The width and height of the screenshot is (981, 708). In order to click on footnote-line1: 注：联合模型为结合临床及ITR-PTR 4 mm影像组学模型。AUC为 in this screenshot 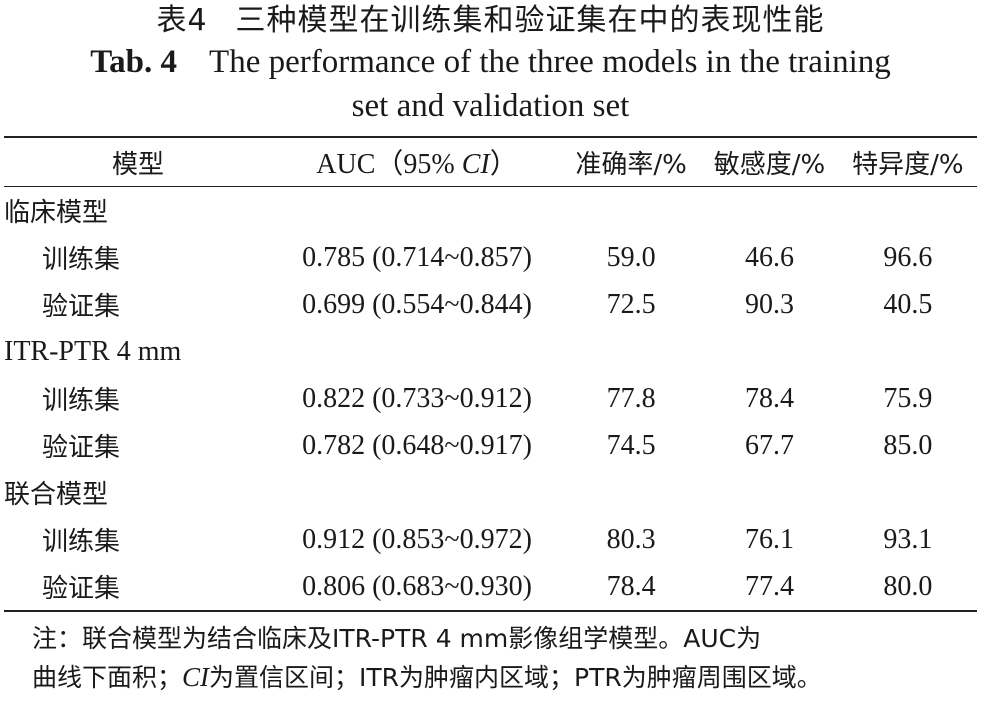, I will do `click(397, 638)`.